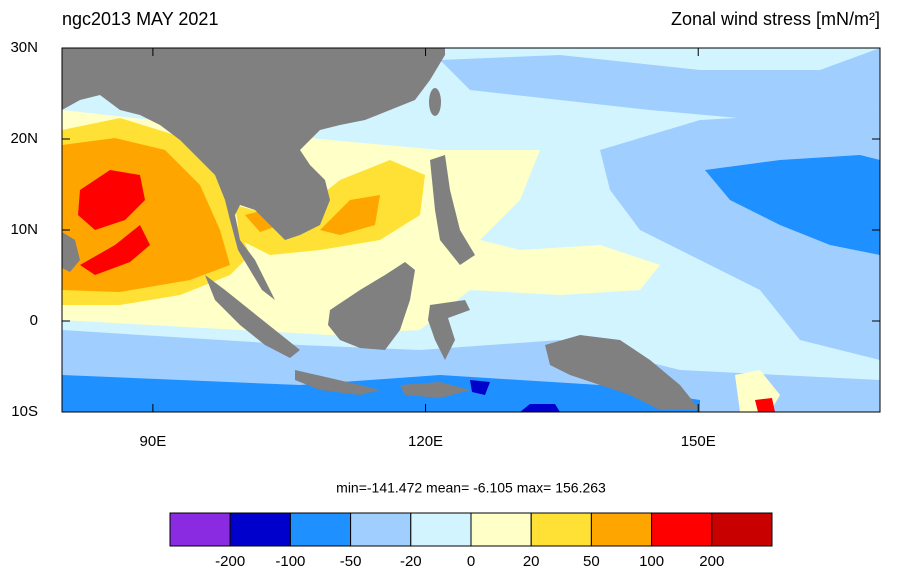 The height and width of the screenshot is (576, 902). What do you see at coordinates (24, 138) in the screenshot?
I see `lat-tick-label: 20N` at bounding box center [24, 138].